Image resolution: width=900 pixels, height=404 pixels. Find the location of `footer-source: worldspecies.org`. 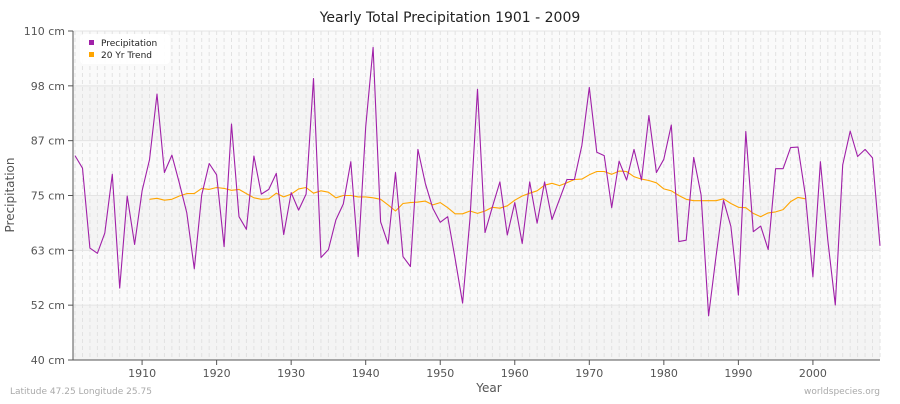

footer-source: worldspecies.org is located at coordinates (842, 392).